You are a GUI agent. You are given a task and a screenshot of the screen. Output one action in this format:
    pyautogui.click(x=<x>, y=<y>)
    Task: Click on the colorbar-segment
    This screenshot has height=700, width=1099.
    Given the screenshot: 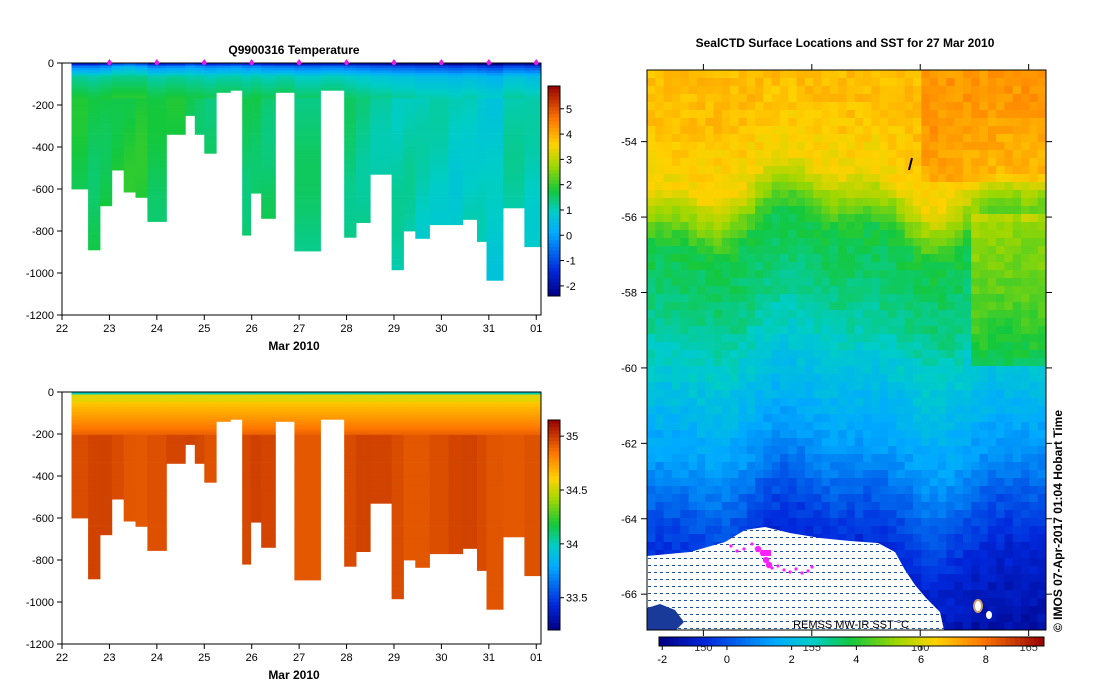 What is the action you would take?
    pyautogui.click(x=554, y=537)
    